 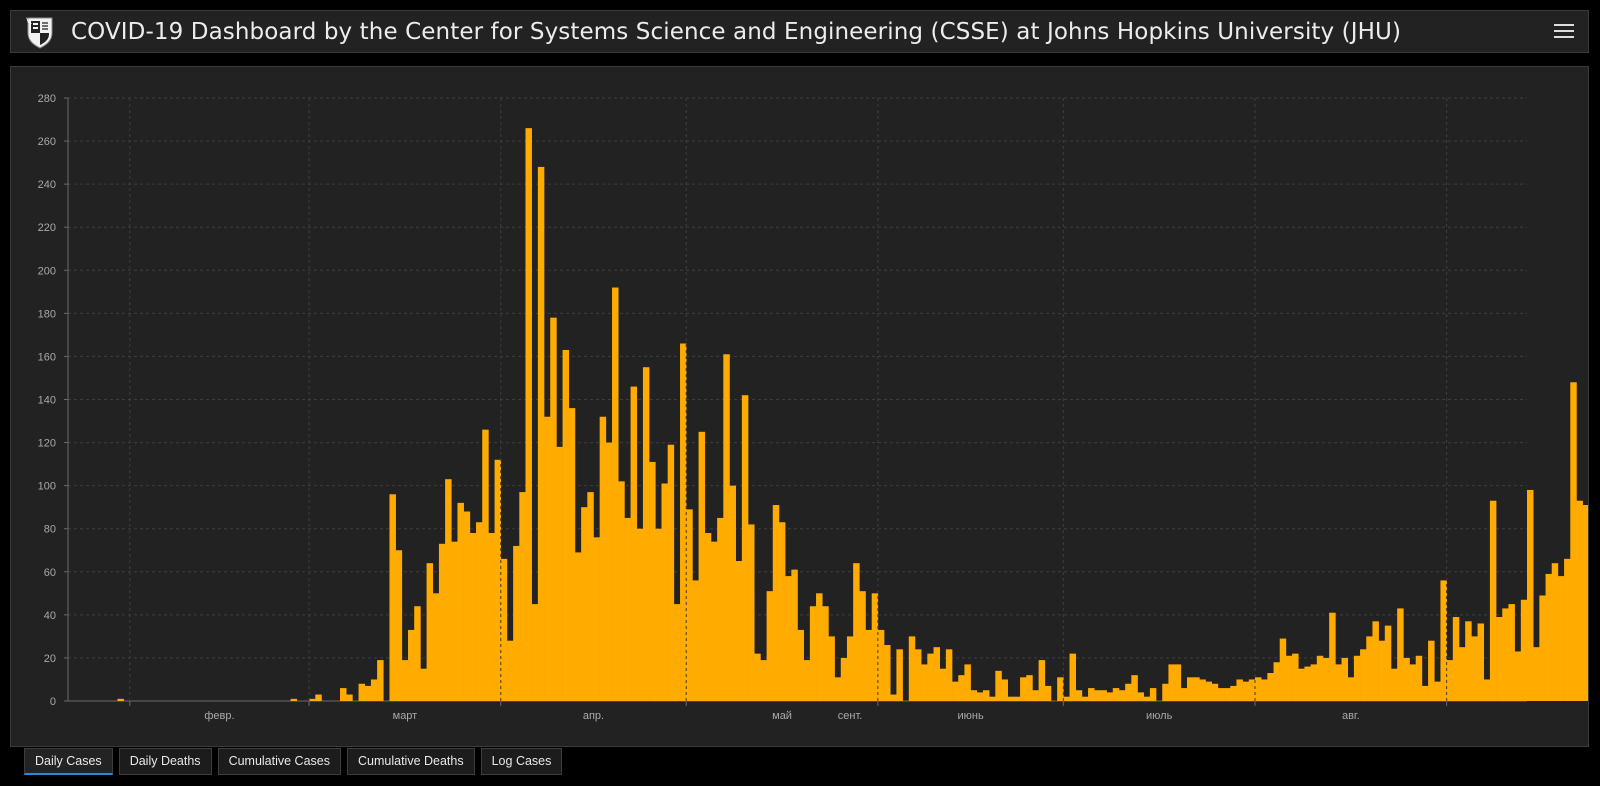 What do you see at coordinates (1564, 31) in the screenshot?
I see `hamburger-menu-icon` at bounding box center [1564, 31].